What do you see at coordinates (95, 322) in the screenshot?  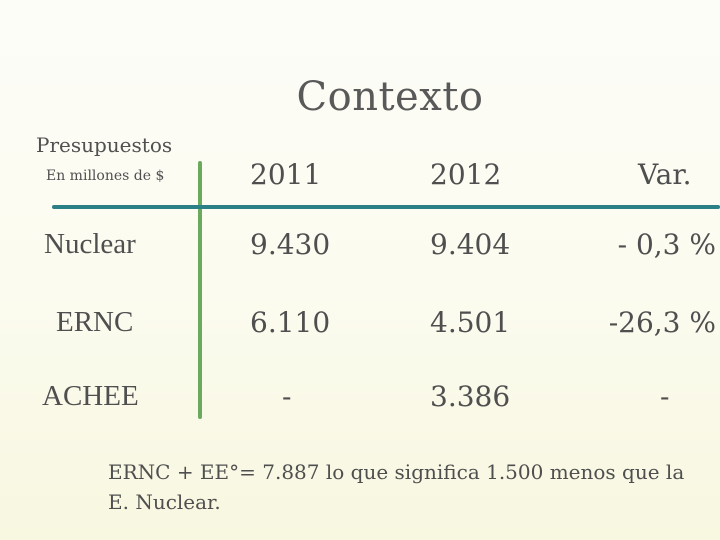 I see `row-label-ernc: ERNC` at bounding box center [95, 322].